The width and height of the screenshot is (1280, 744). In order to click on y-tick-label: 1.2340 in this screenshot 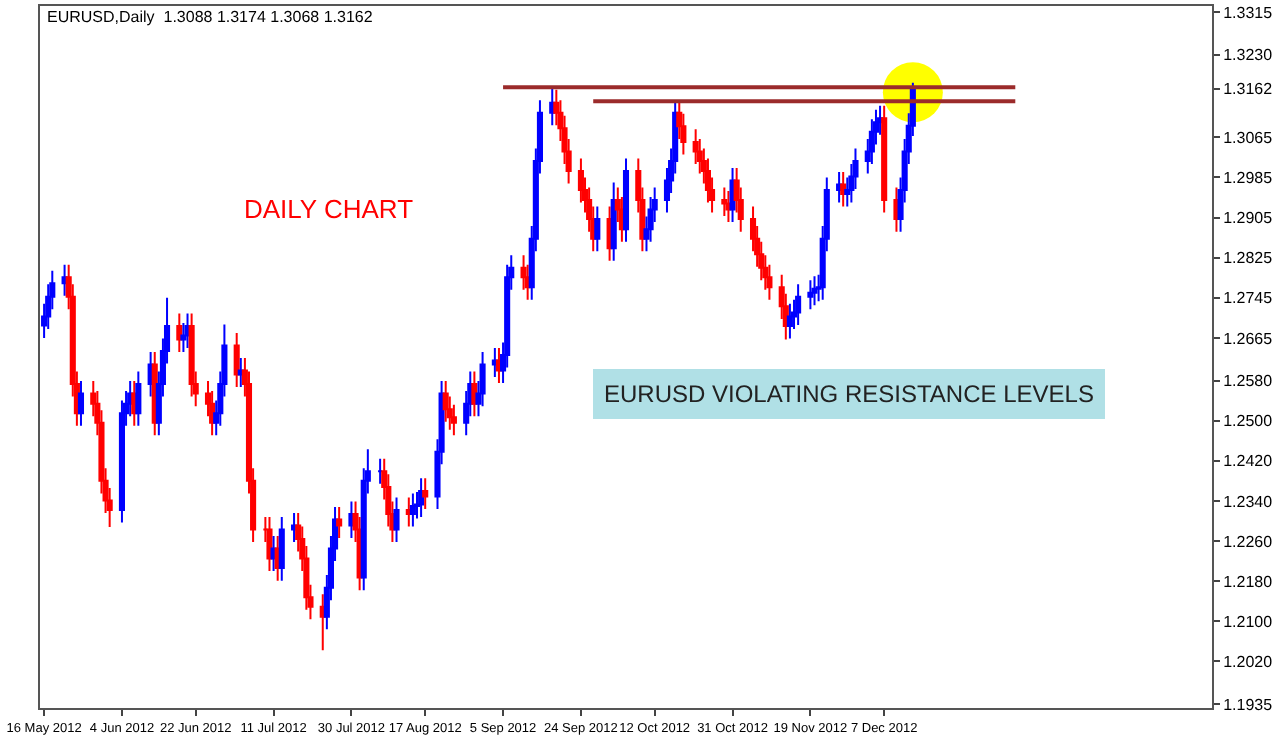, I will do `click(1248, 501)`.